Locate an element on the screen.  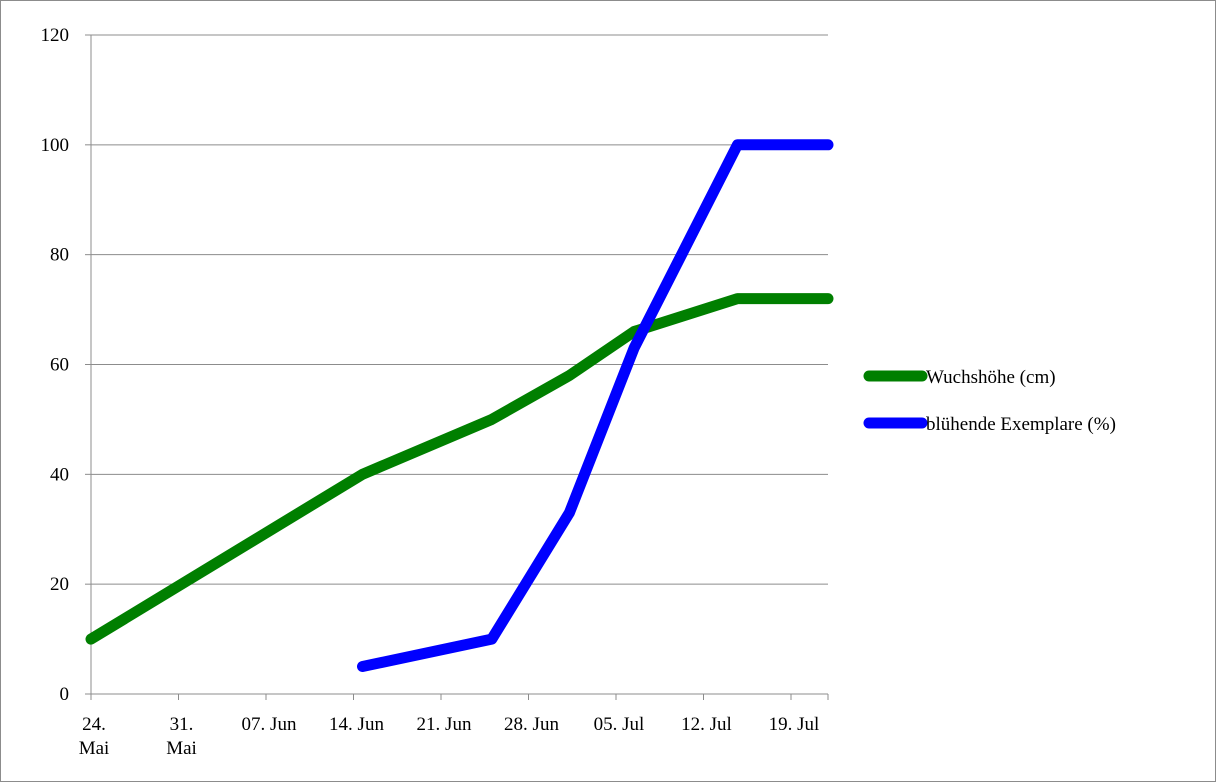
x-tick-label: 24. Mai is located at coordinates (94, 736).